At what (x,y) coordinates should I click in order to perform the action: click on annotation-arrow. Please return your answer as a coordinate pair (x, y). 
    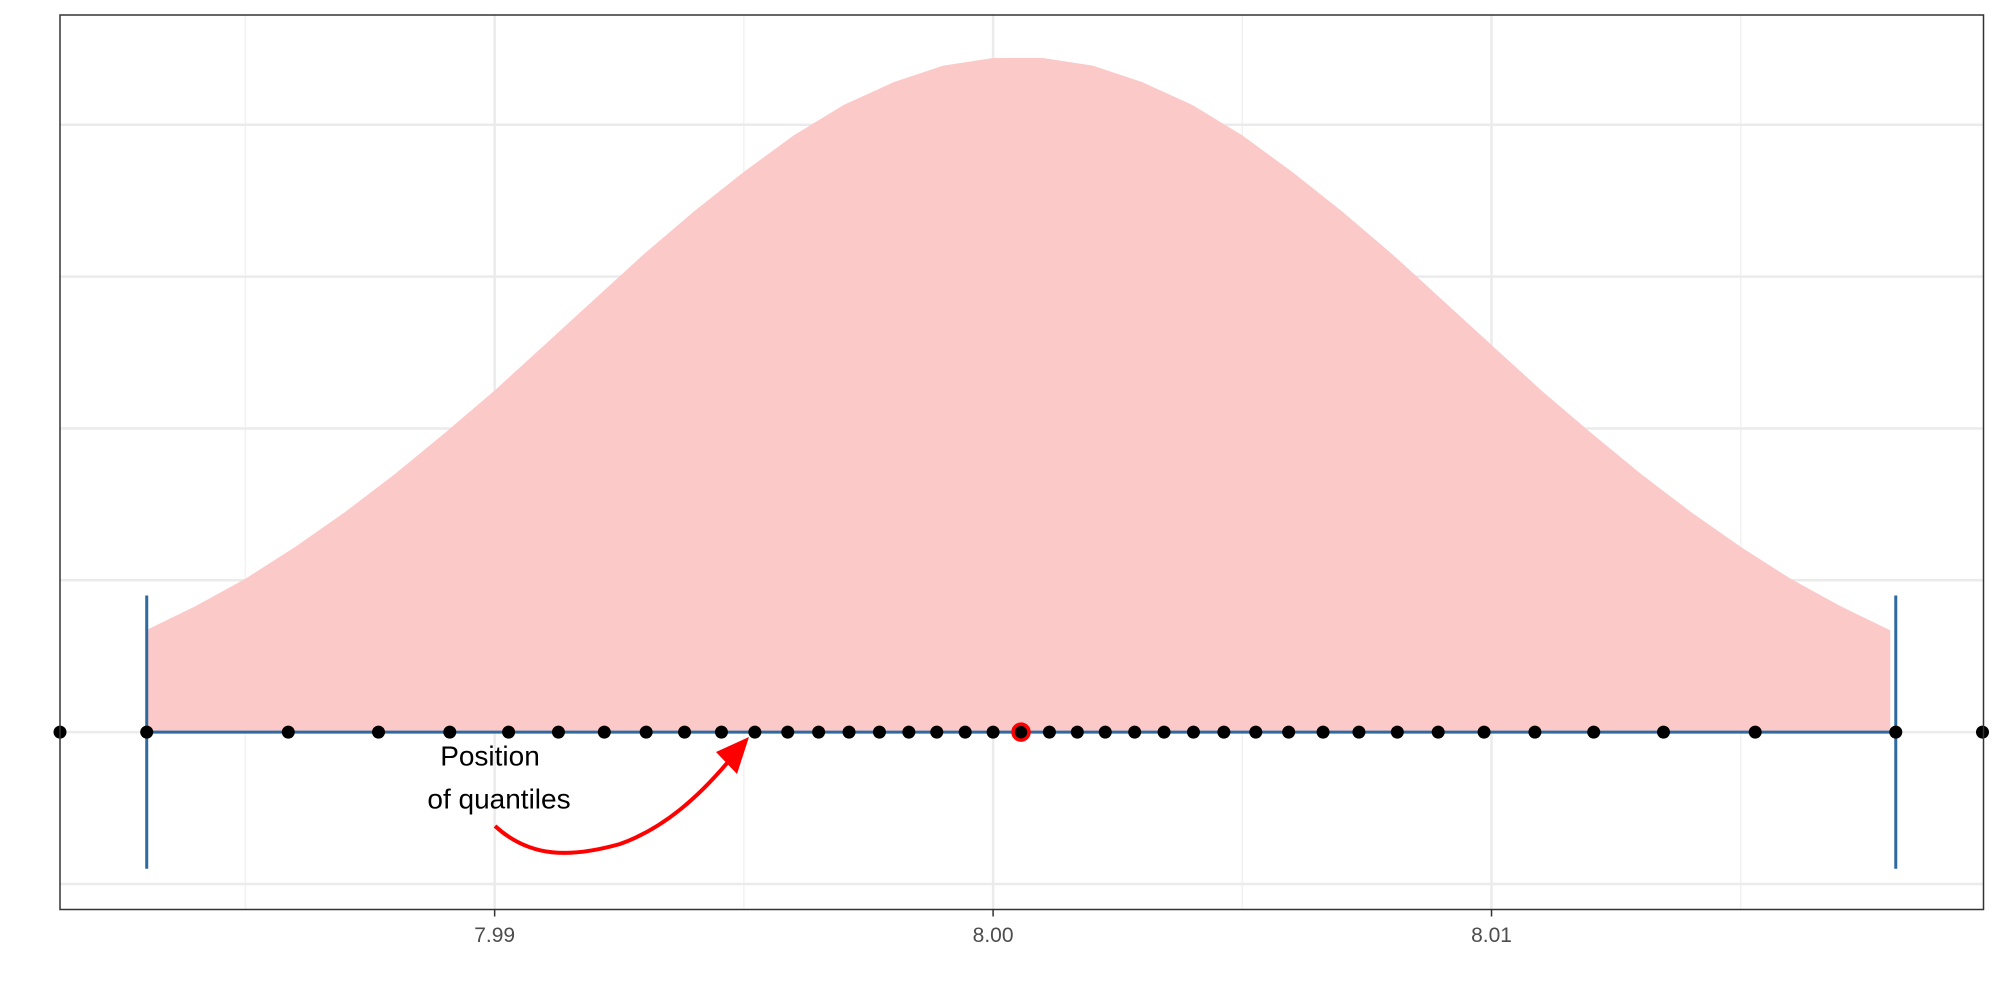
    Looking at the image, I should click on (611, 807).